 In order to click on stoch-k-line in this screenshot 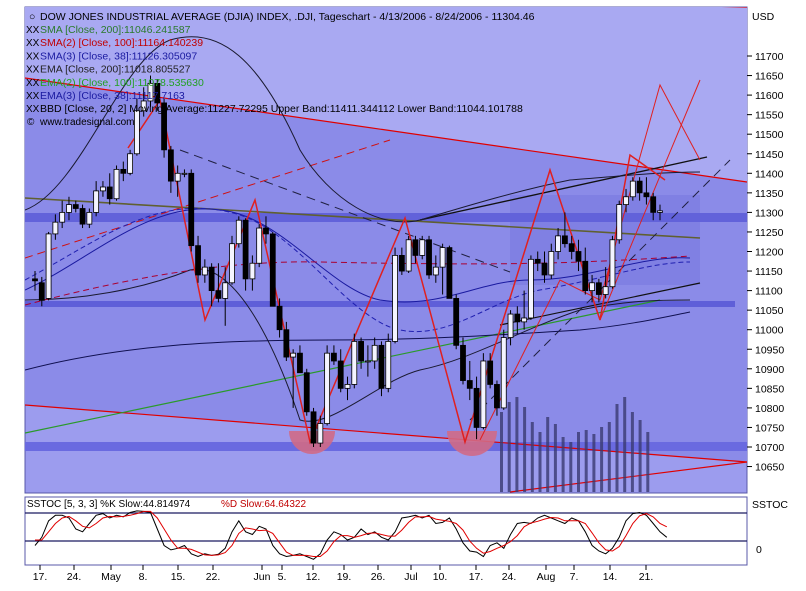, I will do `click(351, 535)`.